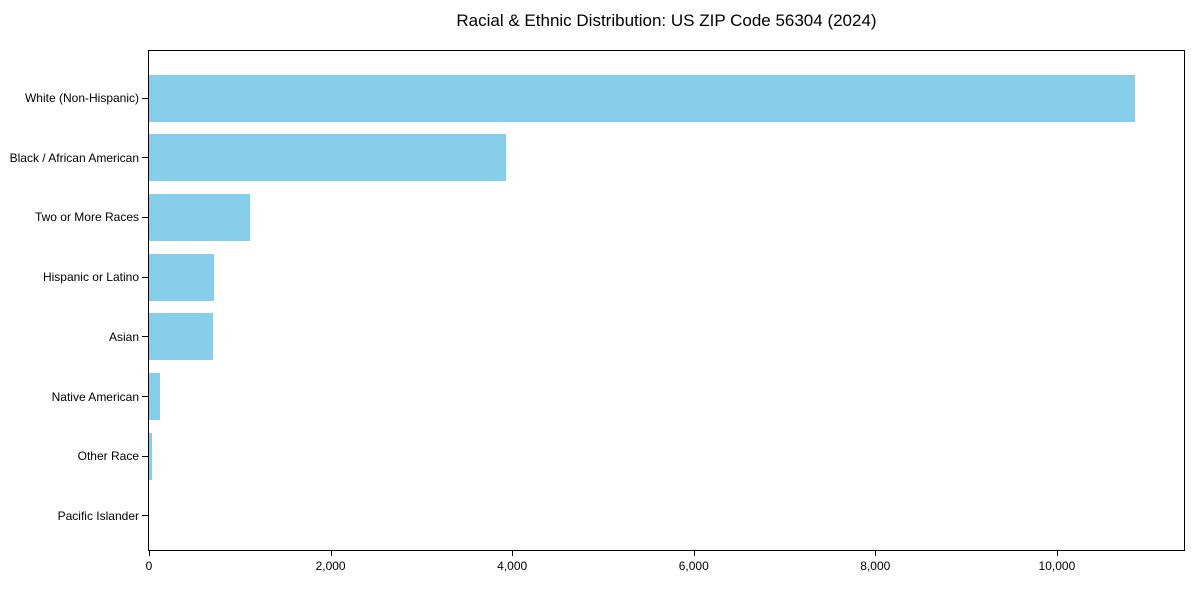 Image resolution: width=1200 pixels, height=600 pixels. I want to click on x-tick-label: 2,000, so click(330, 566).